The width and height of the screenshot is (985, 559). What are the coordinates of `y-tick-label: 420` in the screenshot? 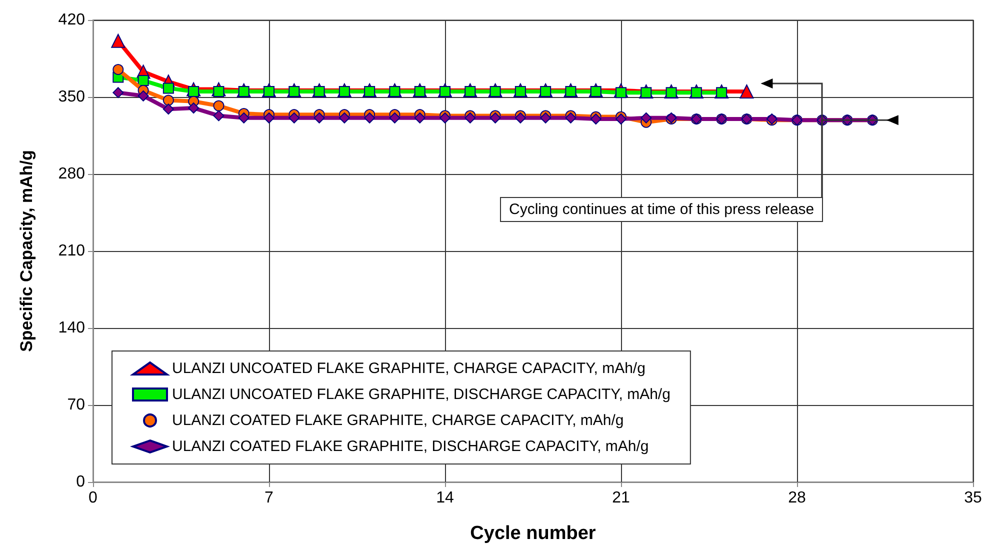 It's located at (72, 20).